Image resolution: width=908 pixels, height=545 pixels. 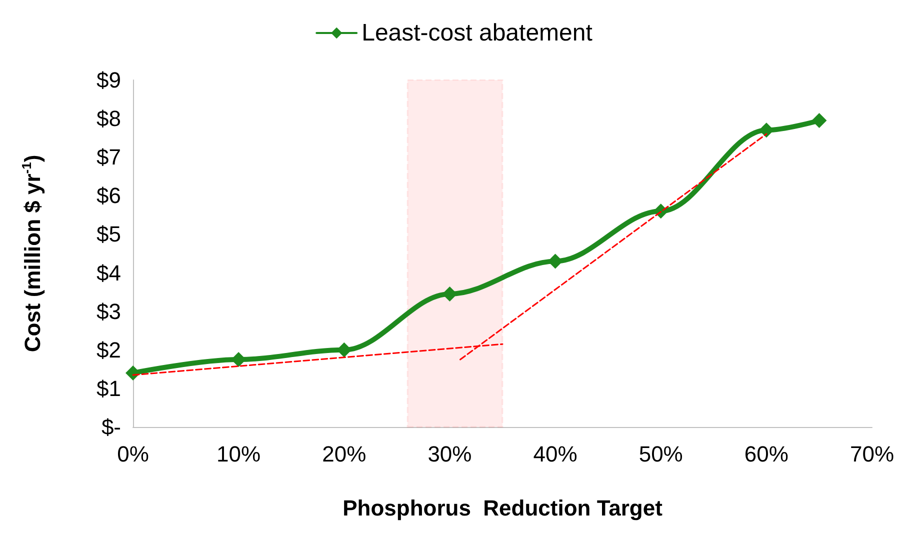 What do you see at coordinates (555, 454) in the screenshot?
I see `x-tick-label: 40%` at bounding box center [555, 454].